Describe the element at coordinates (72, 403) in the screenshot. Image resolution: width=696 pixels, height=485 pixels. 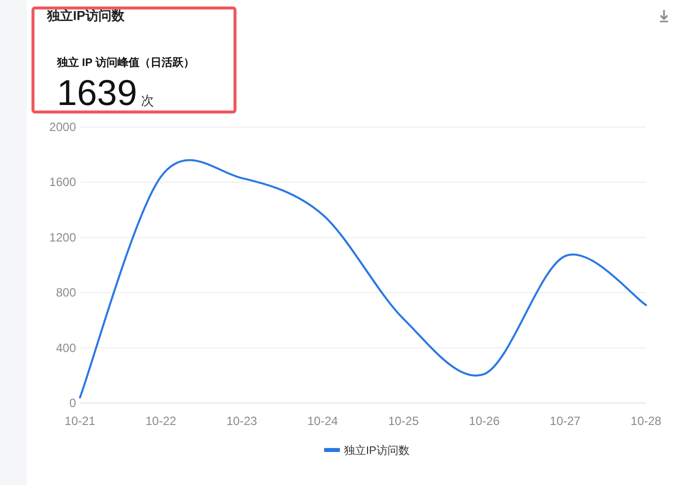
I see `y-tick-label: 0` at that location.